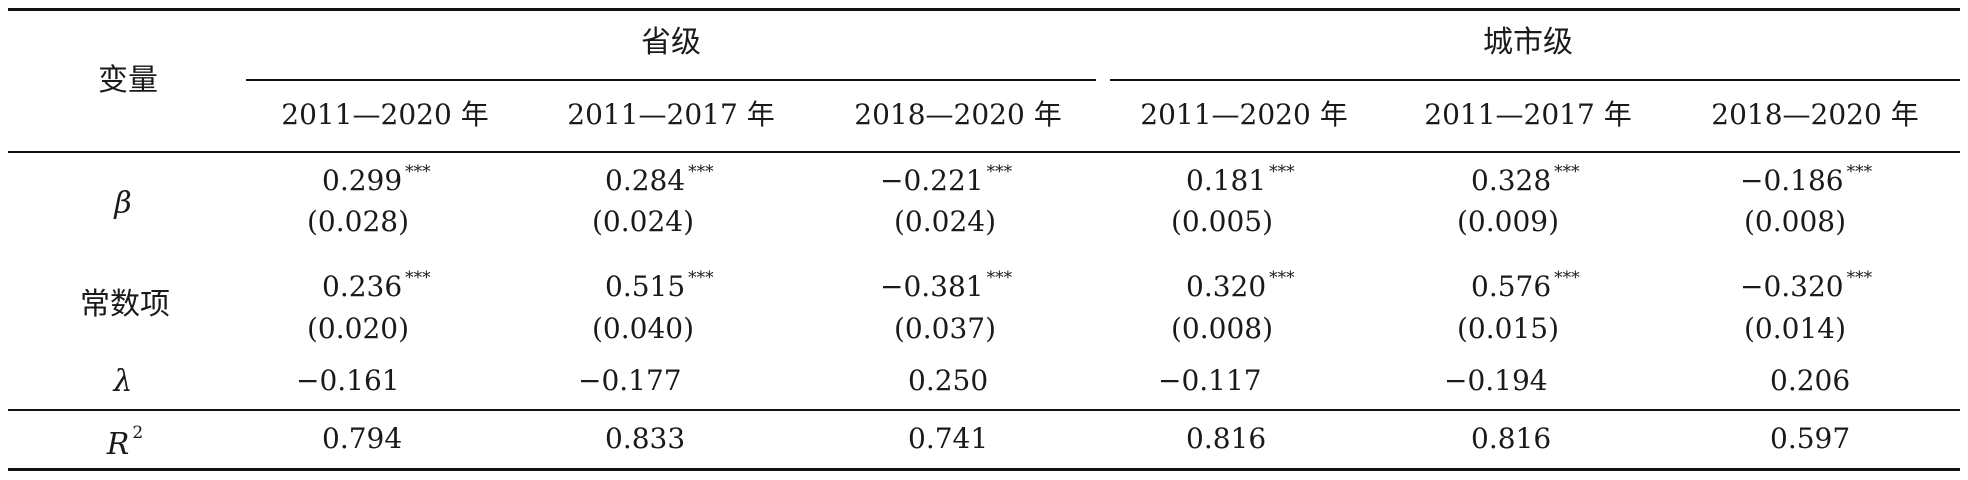 This screenshot has height=480, width=1968. I want to click on province-group-rule, so click(671, 80).